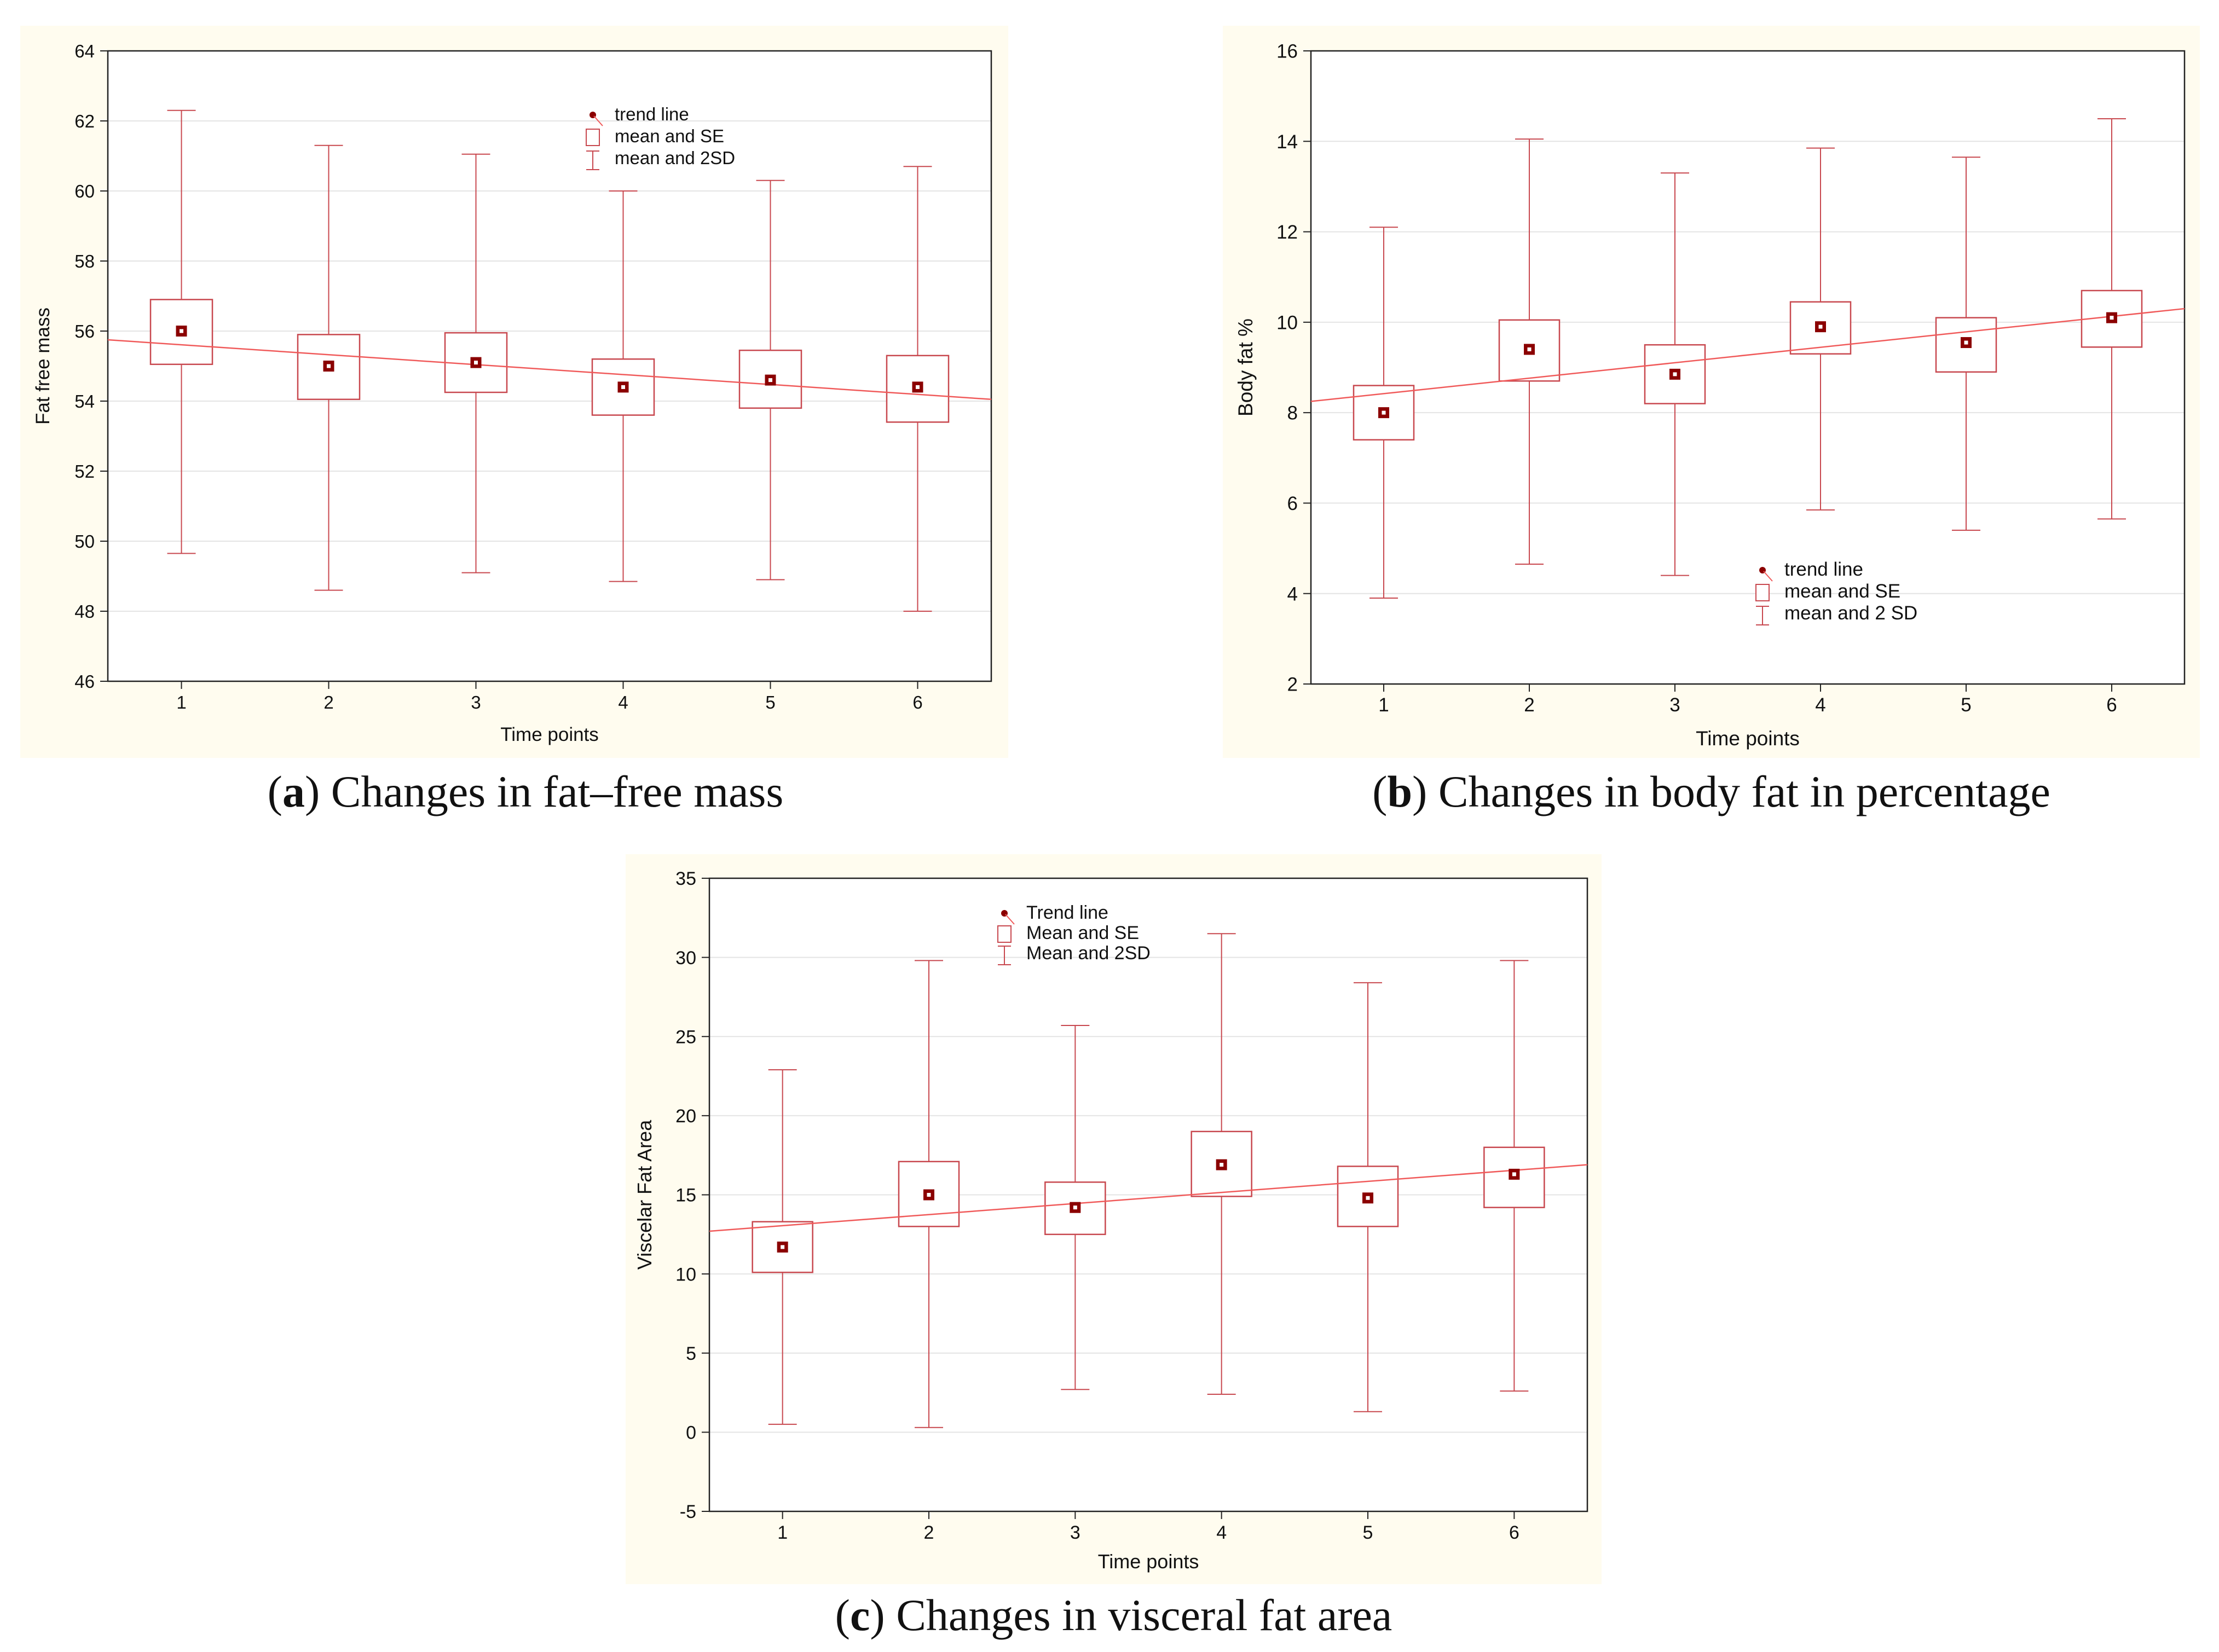  What do you see at coordinates (1292, 594) in the screenshot?
I see `chart-b-ytick-label: 4` at bounding box center [1292, 594].